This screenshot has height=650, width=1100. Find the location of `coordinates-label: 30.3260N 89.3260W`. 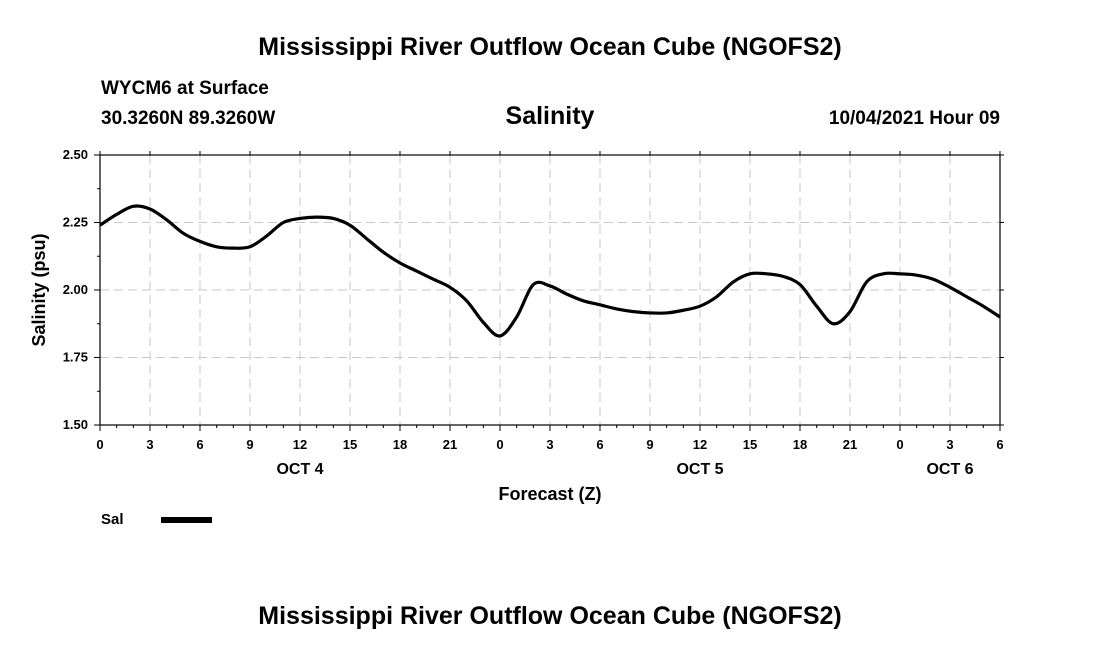

coordinates-label: 30.3260N 89.3260W is located at coordinates (188, 118).